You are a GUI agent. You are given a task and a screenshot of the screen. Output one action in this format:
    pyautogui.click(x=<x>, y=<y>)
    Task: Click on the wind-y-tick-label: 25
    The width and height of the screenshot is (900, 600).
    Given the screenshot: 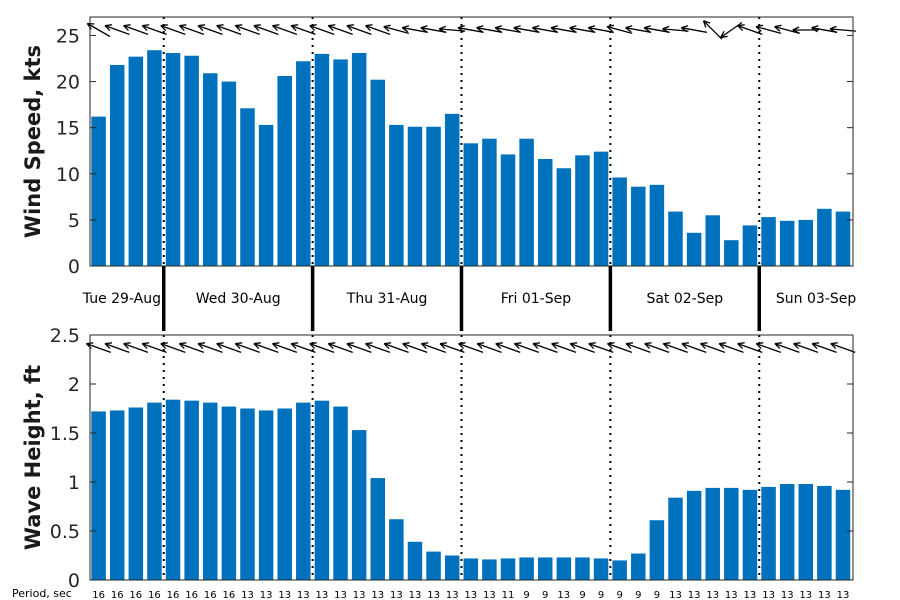 What is the action you would take?
    pyautogui.click(x=68, y=36)
    